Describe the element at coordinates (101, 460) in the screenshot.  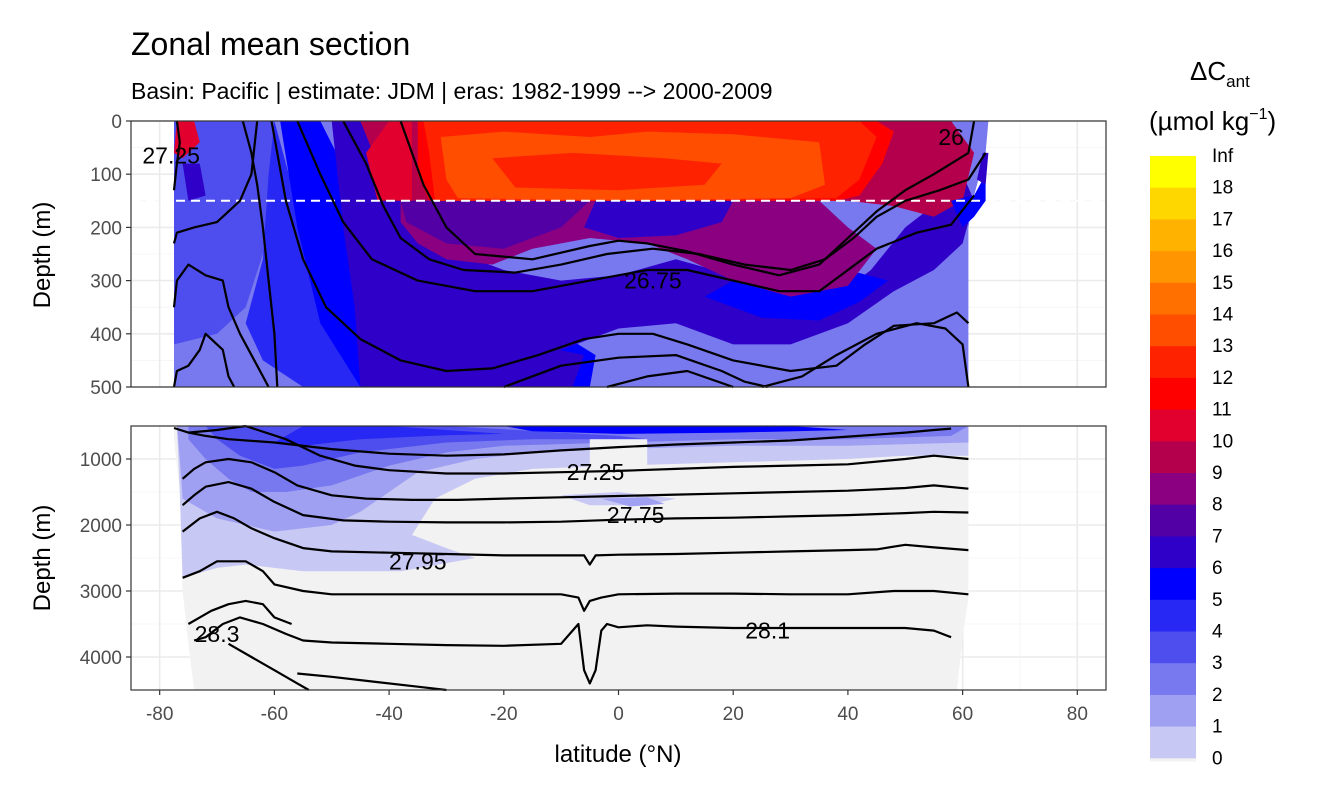
I see `y-tick-label: 1000` at that location.